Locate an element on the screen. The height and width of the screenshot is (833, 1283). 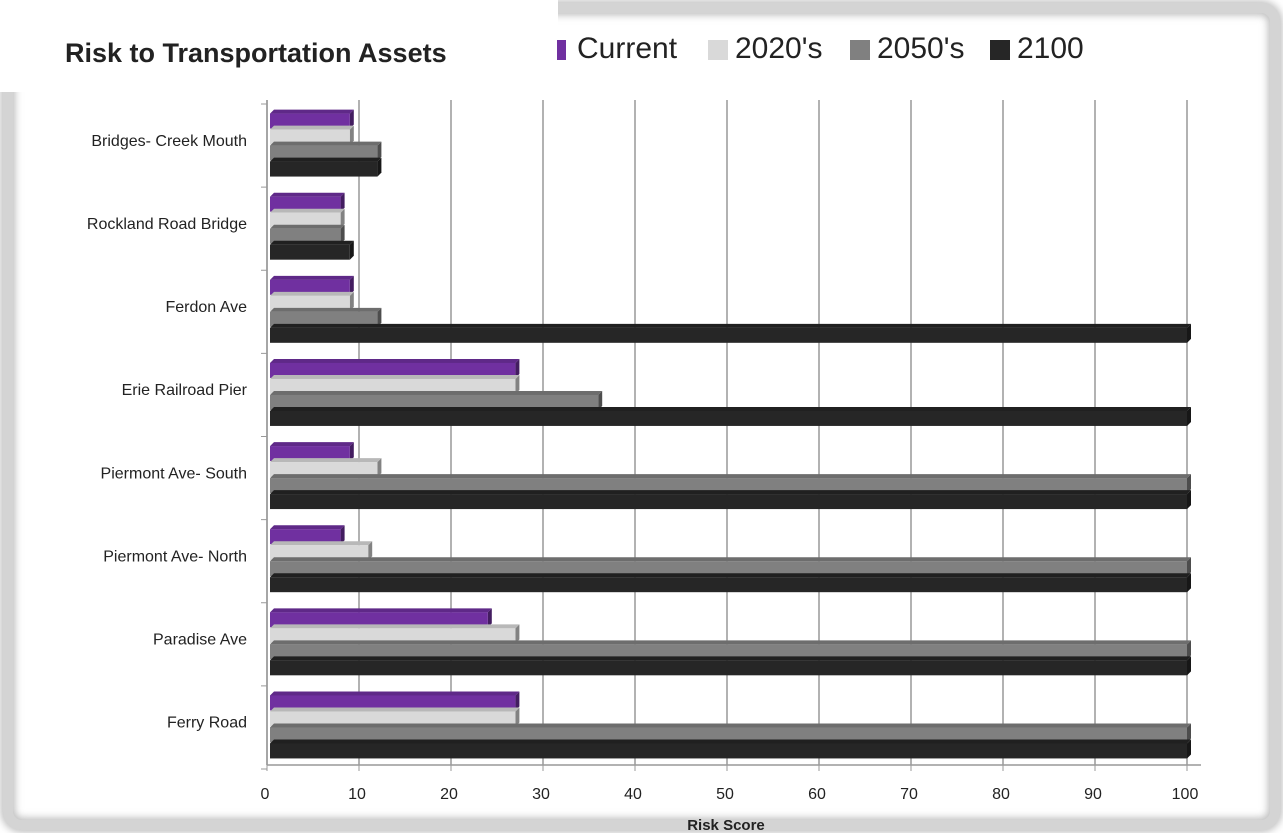
x-tick-label: 100 is located at coordinates (1185, 794).